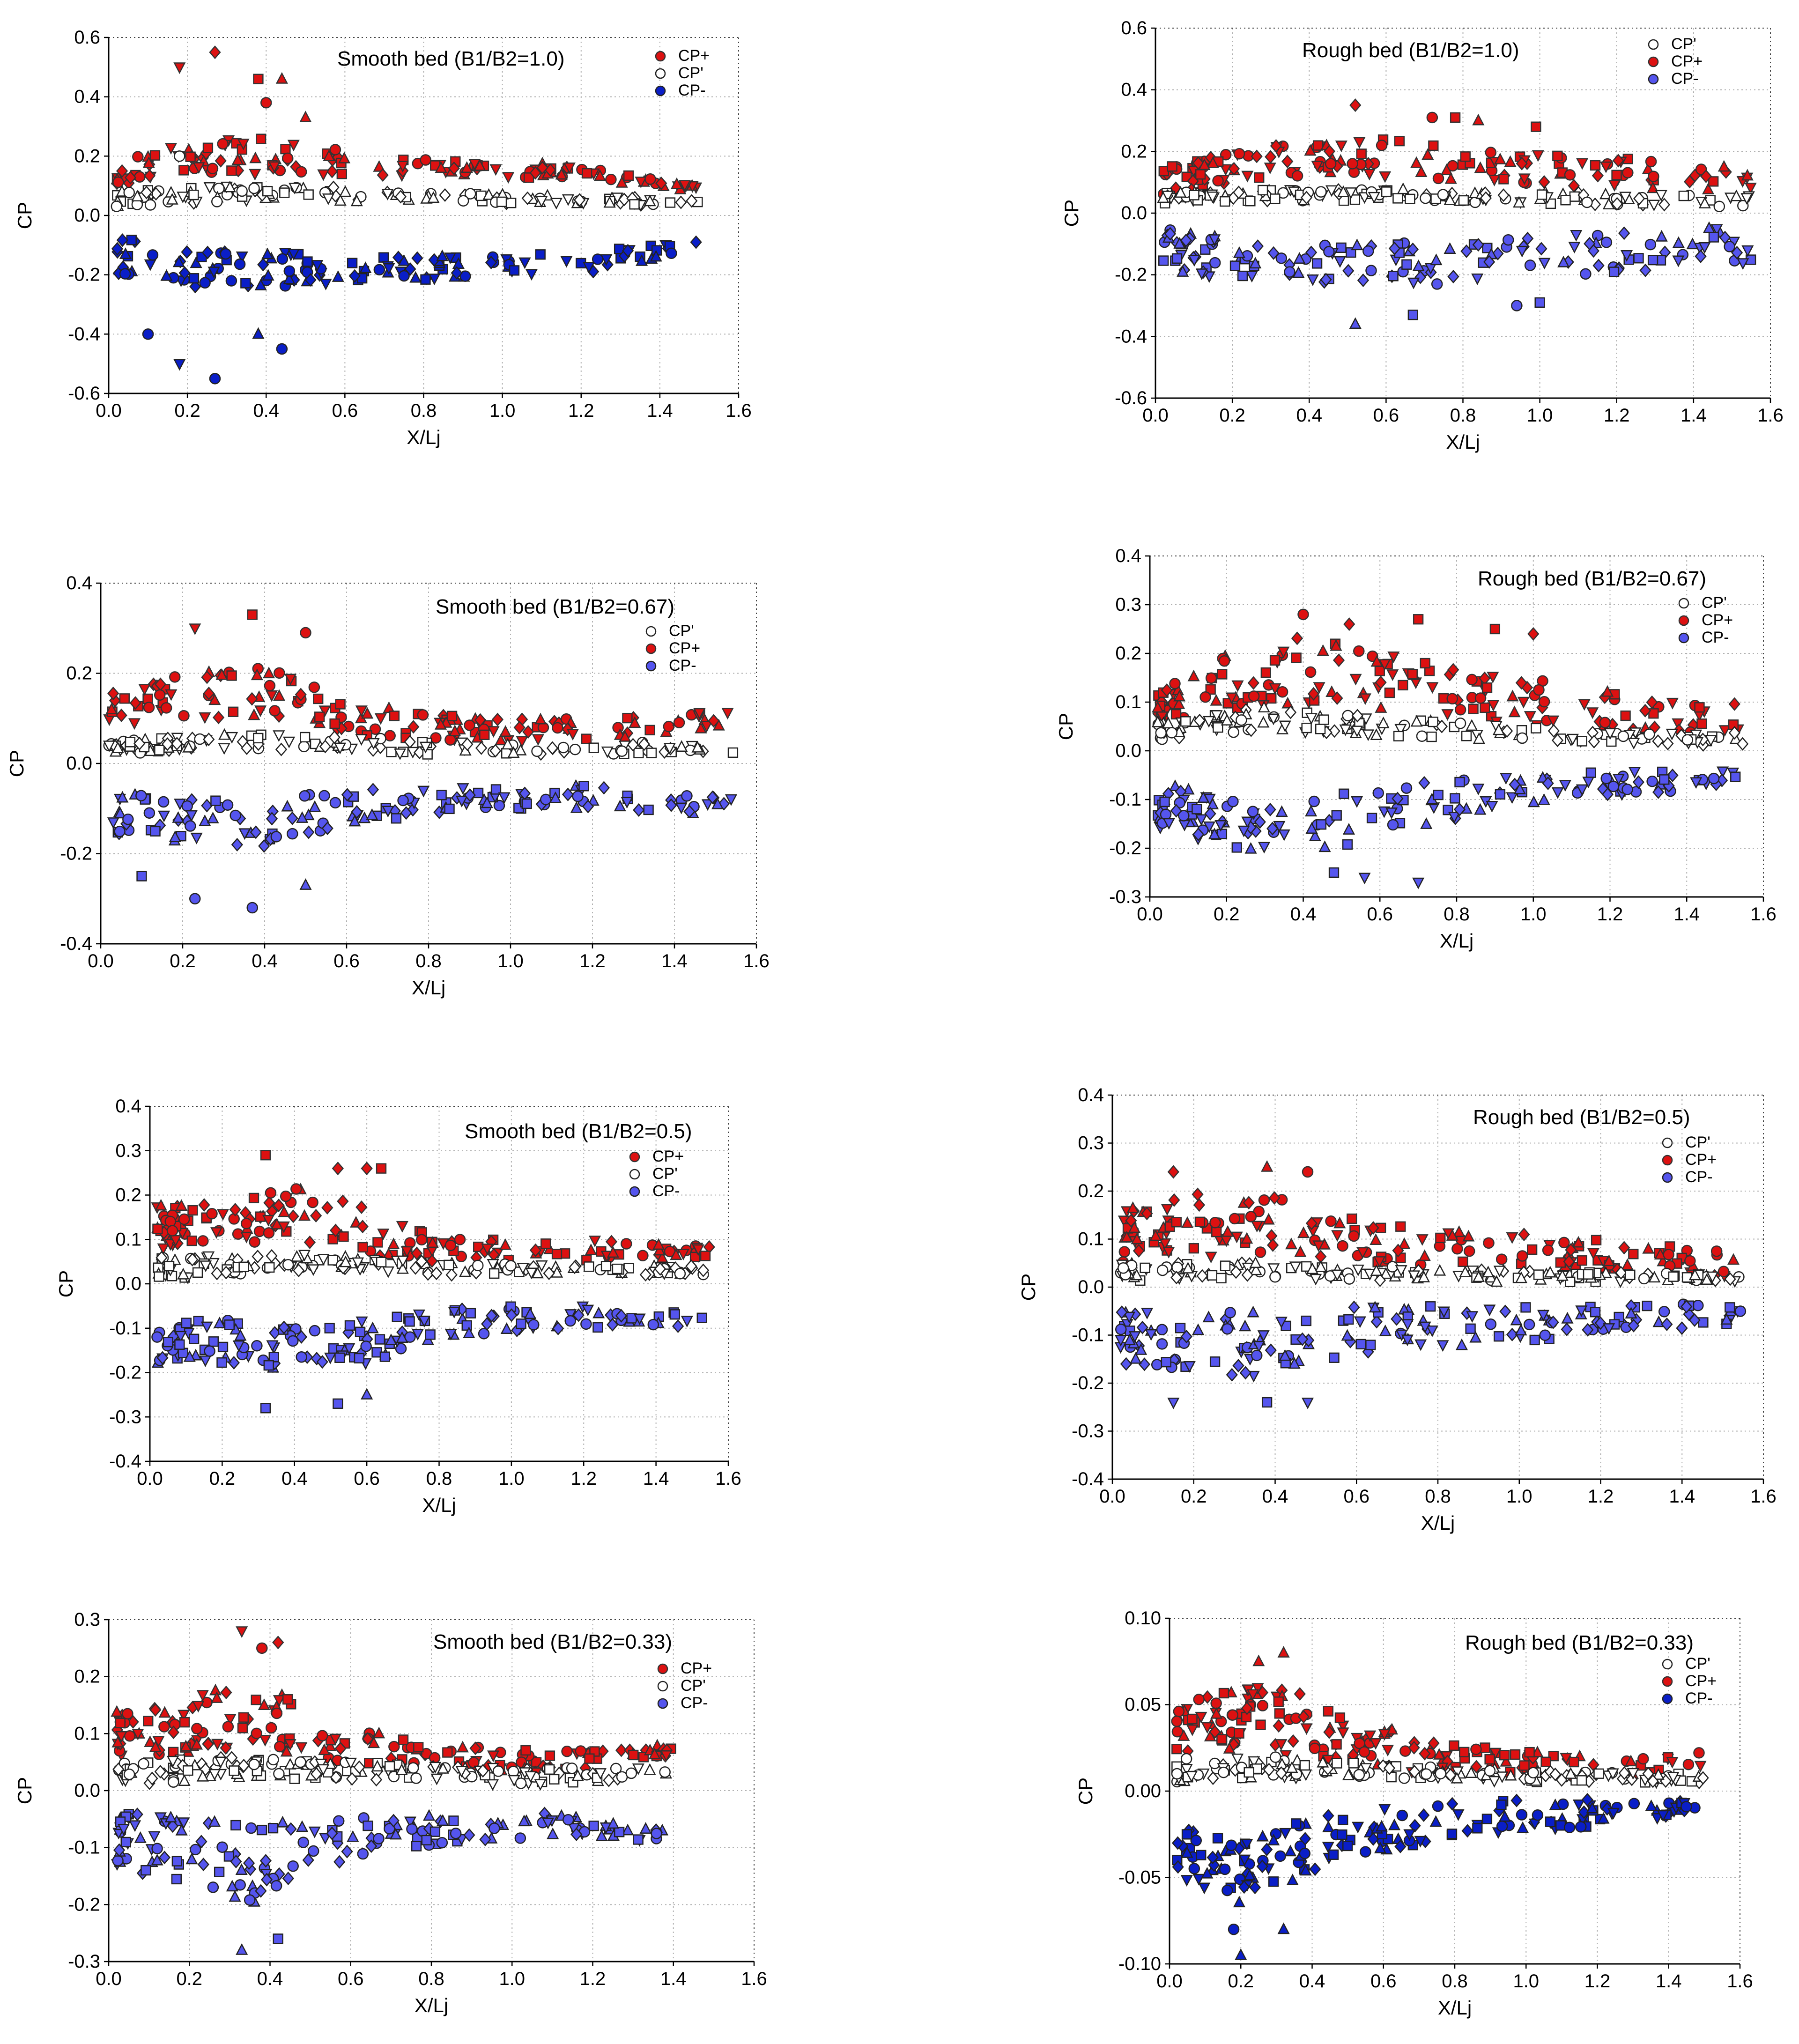 The width and height of the screenshot is (1799, 2044). Describe the element at coordinates (1410, 51) in the screenshot. I see `panel-title: Rough bed (B1/B2=1.0)` at that location.